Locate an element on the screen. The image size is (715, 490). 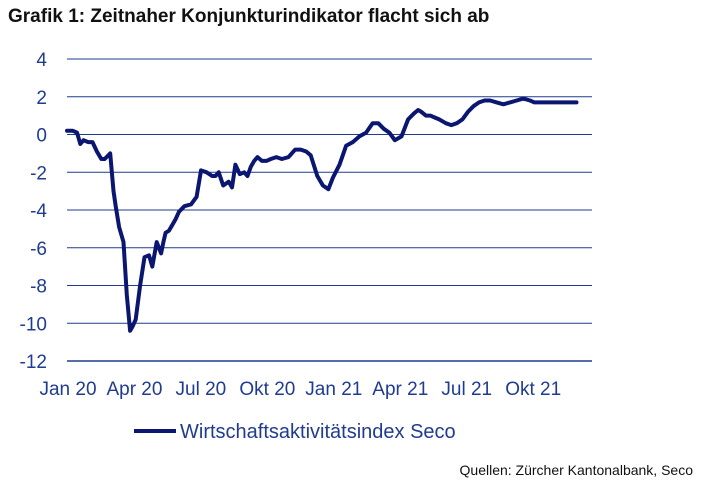
y-tick-label: -2 is located at coordinates (38, 173).